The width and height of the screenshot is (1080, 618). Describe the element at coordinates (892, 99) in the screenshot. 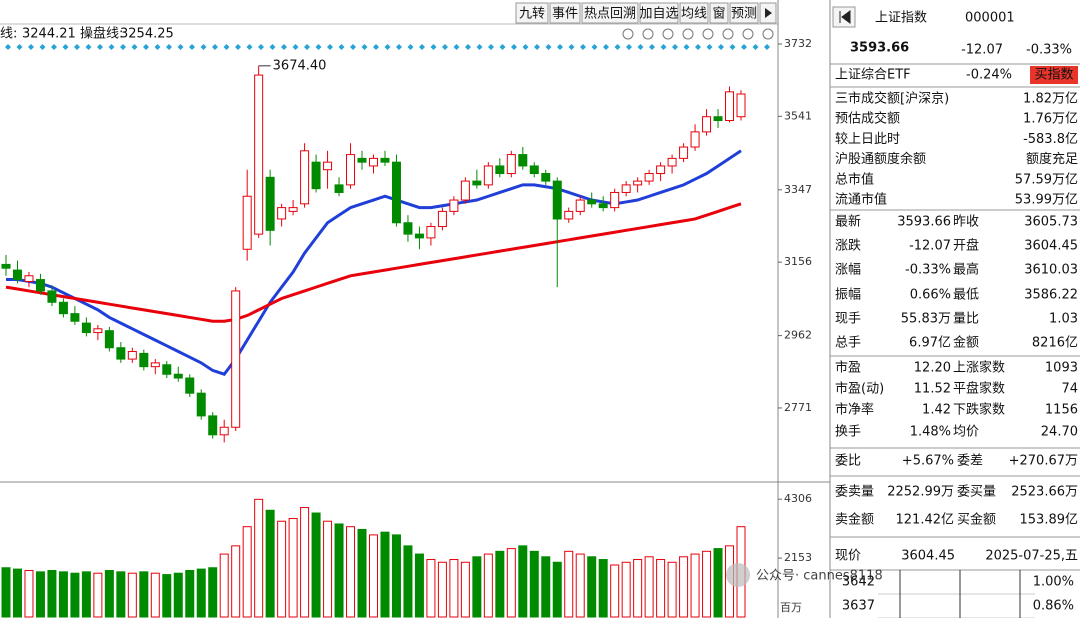

I see `stat-label: 三市成交额[沪深京)` at that location.